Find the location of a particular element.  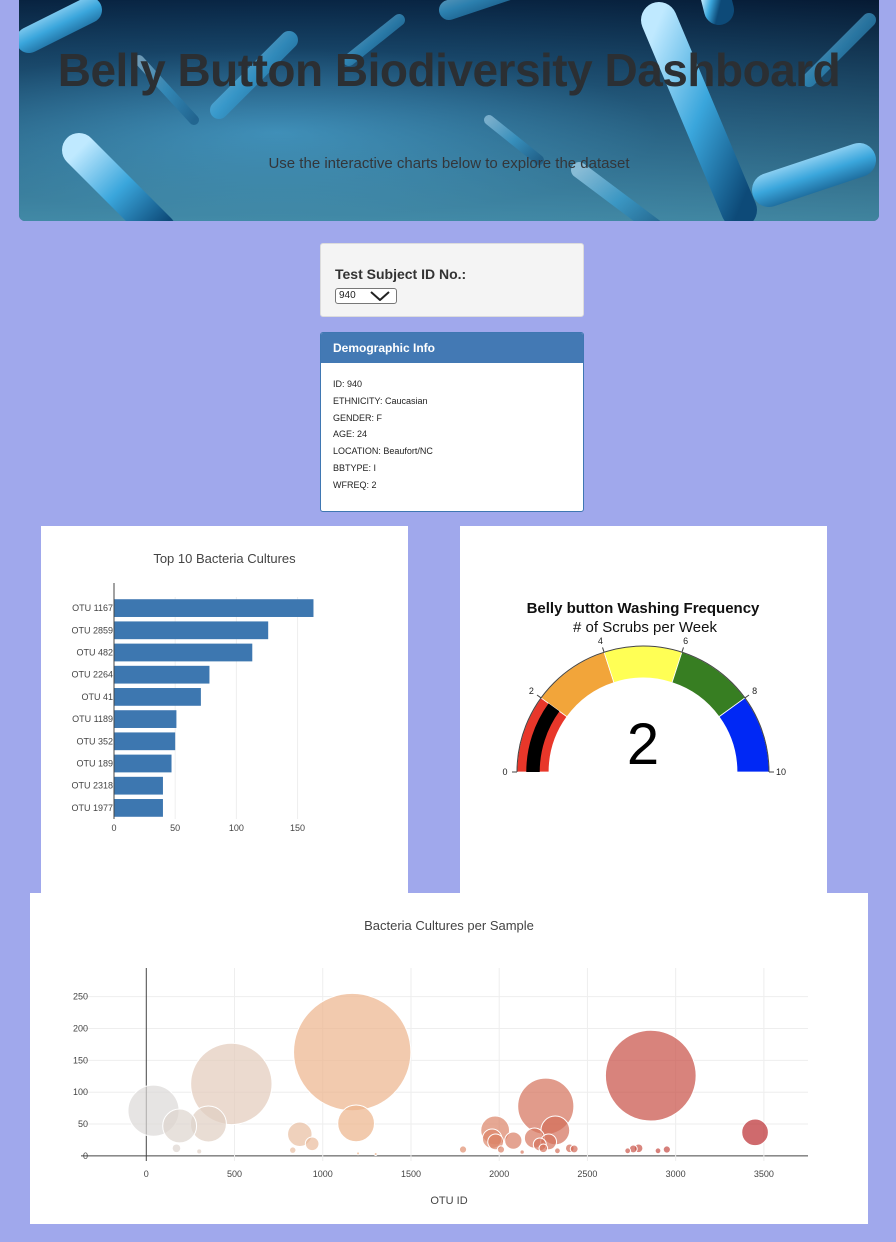

bar-y-tick-label: OTU 41 is located at coordinates (97, 697).